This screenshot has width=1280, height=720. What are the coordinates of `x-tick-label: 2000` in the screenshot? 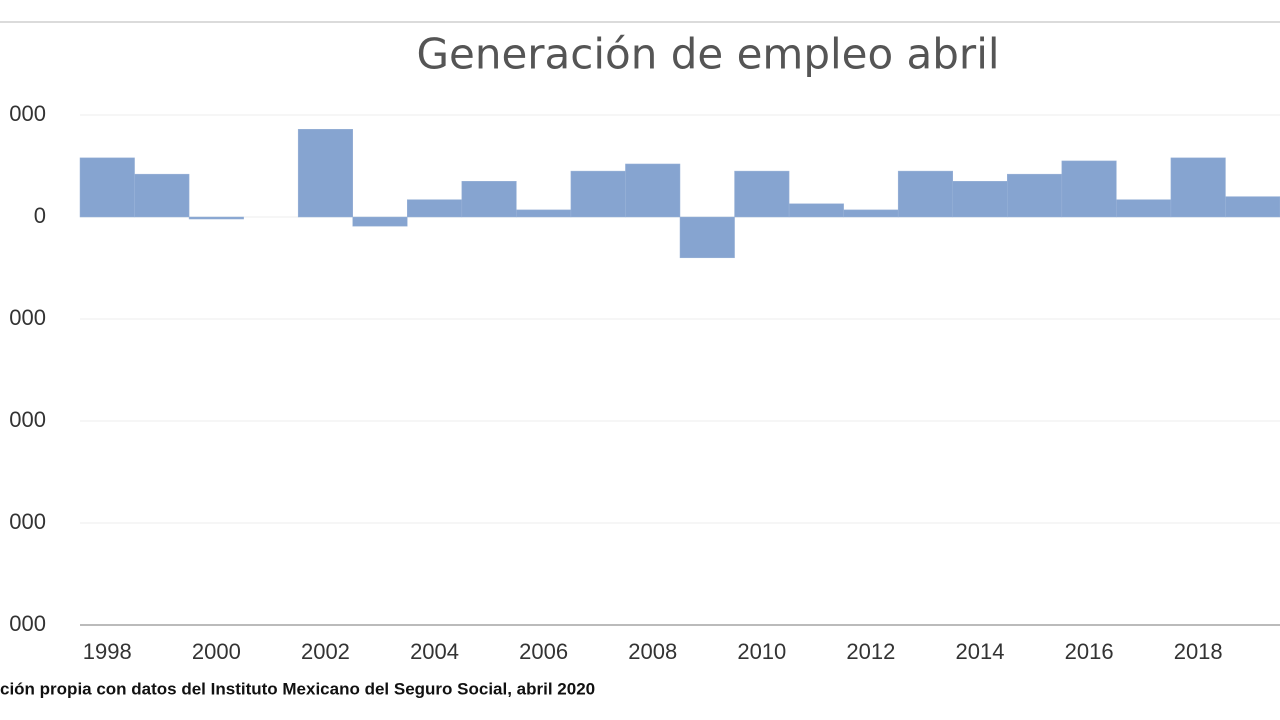 It's located at (216, 651).